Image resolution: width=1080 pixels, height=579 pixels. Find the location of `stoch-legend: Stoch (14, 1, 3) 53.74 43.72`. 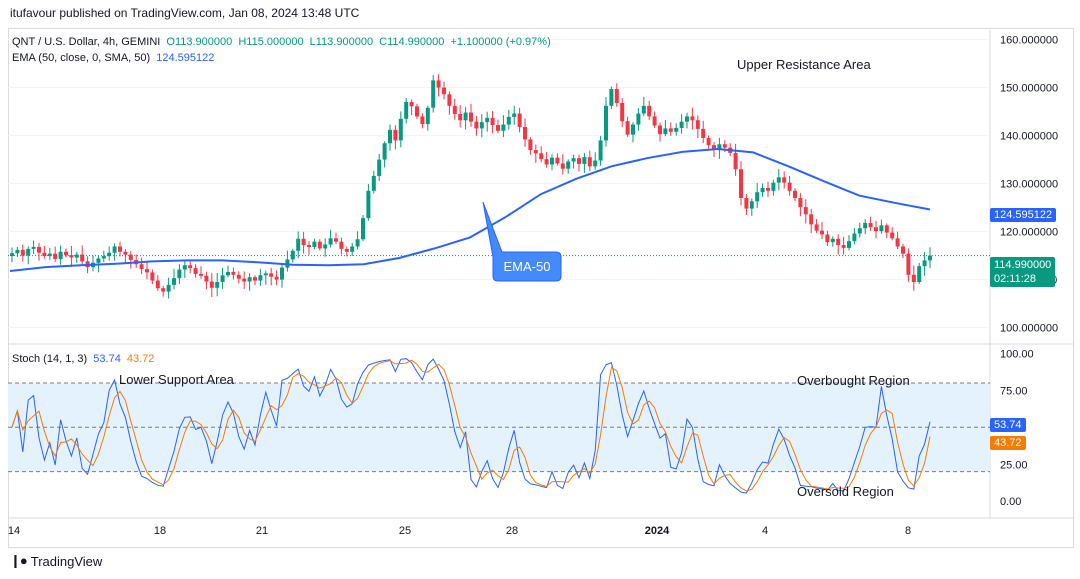

stoch-legend: Stoch (14, 1, 3) 53.74 43.72 is located at coordinates (84, 359).